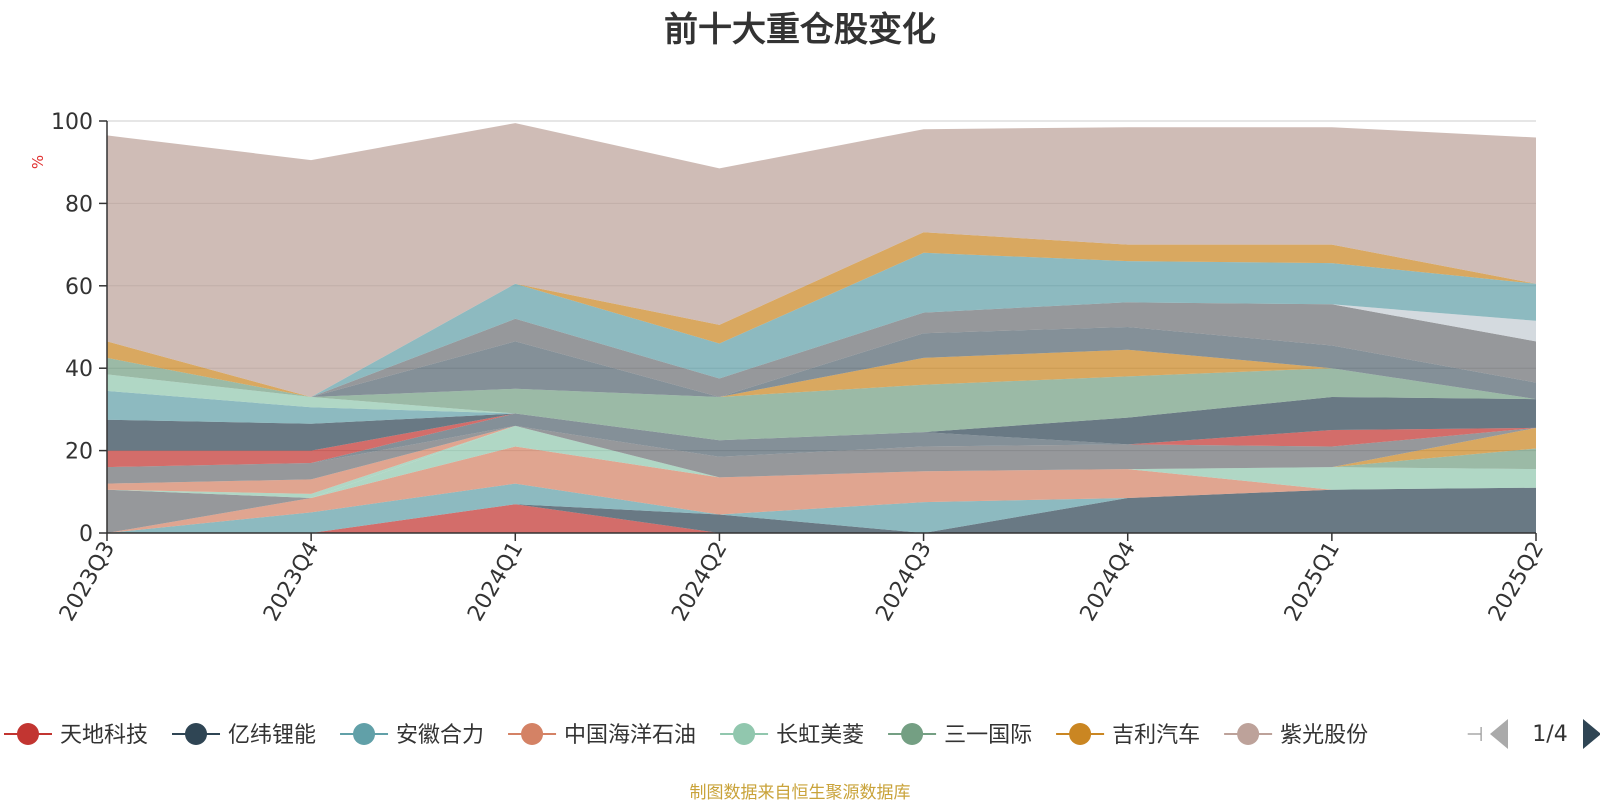  Describe the element at coordinates (79, 287) in the screenshot. I see `y-tick-label: 60` at that location.